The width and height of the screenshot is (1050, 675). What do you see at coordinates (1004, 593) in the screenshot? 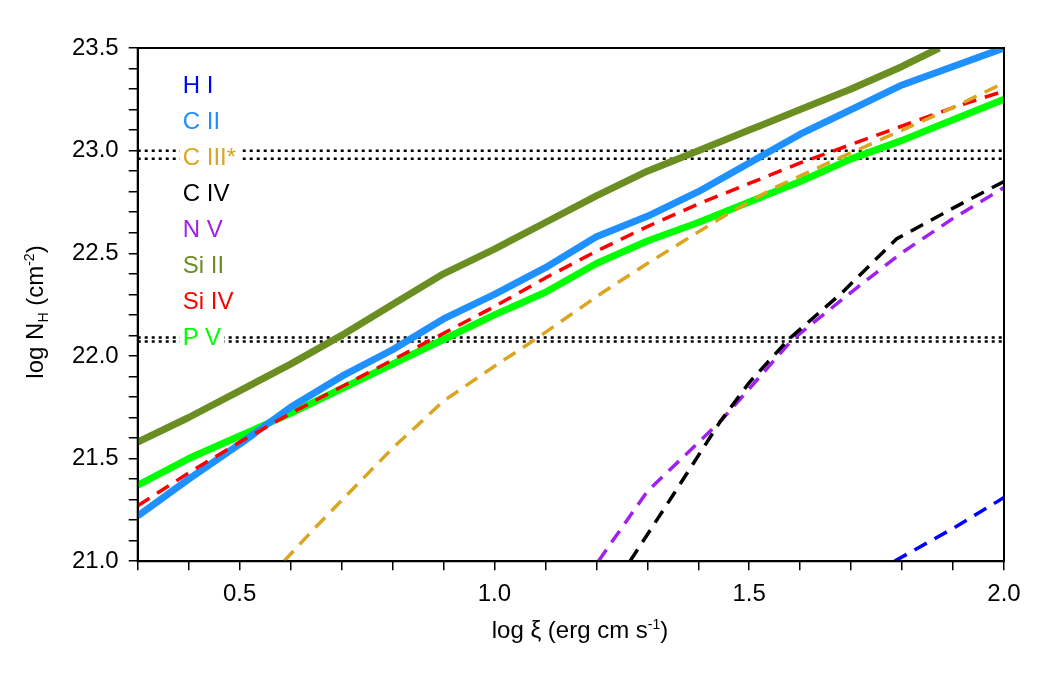
I see `x-tick-label: 2.0` at bounding box center [1004, 593].